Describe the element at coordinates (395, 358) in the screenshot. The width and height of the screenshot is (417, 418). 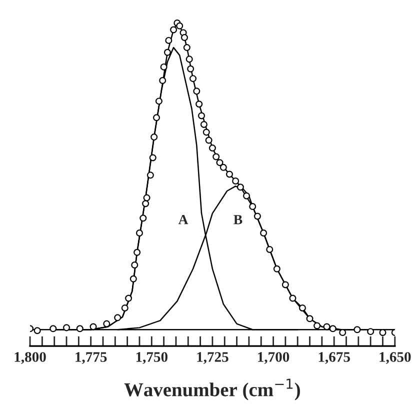
I see `x-tick-label: 1,650` at that location.